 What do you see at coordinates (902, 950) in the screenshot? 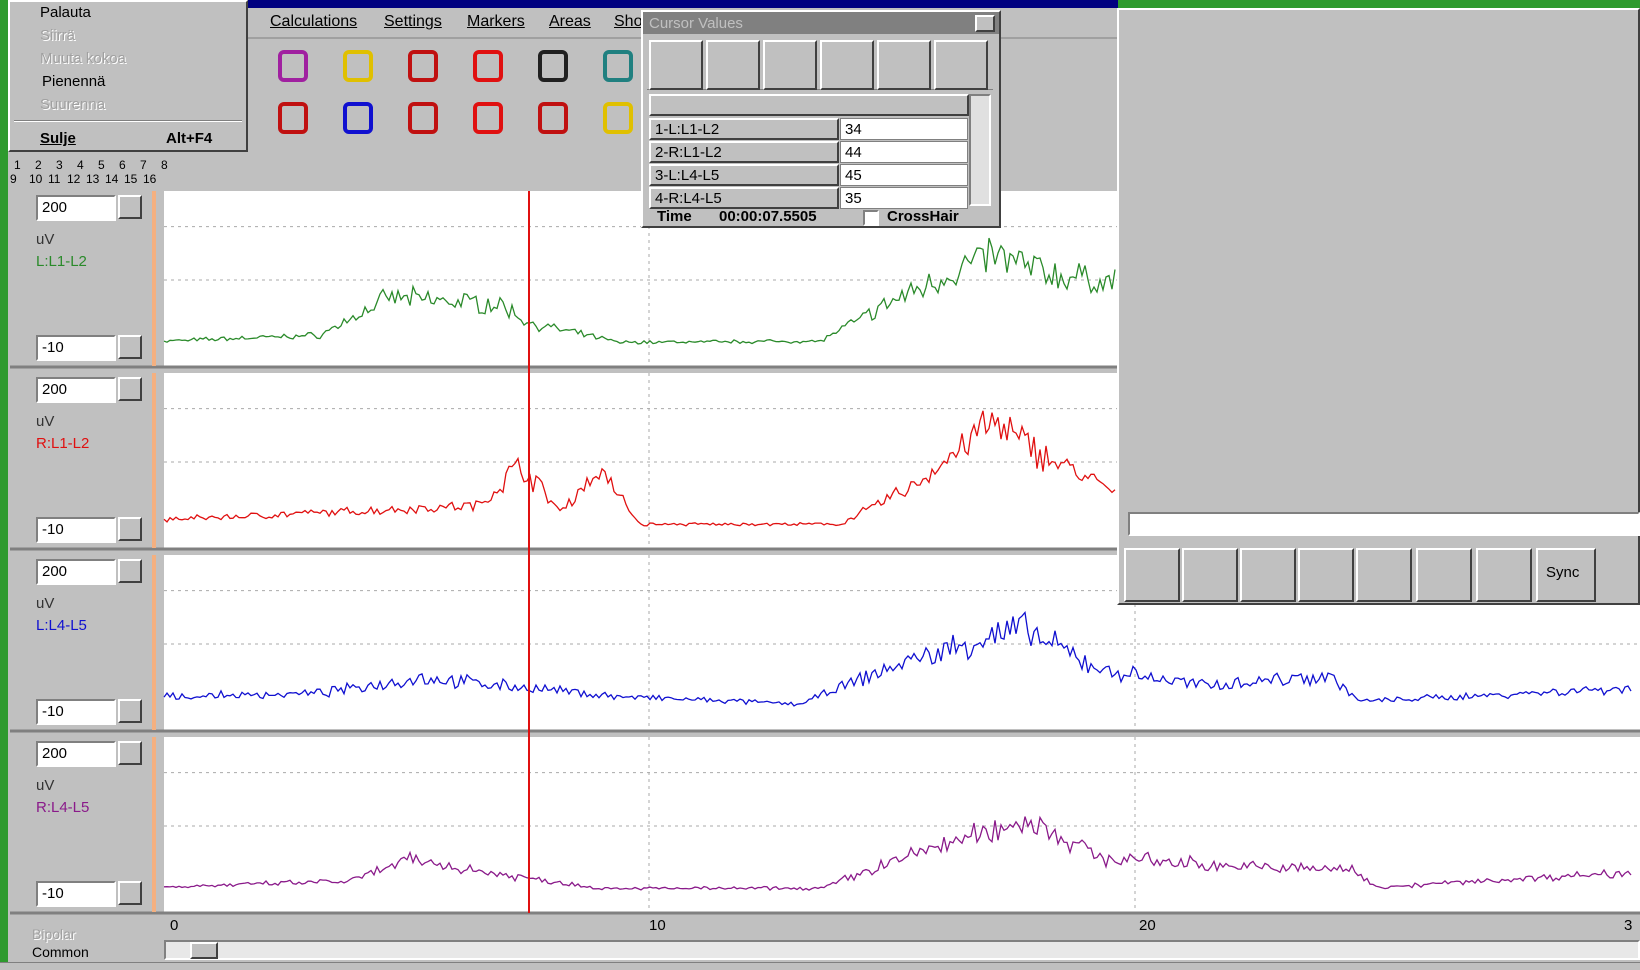
I see `h-scrollbar` at bounding box center [902, 950].